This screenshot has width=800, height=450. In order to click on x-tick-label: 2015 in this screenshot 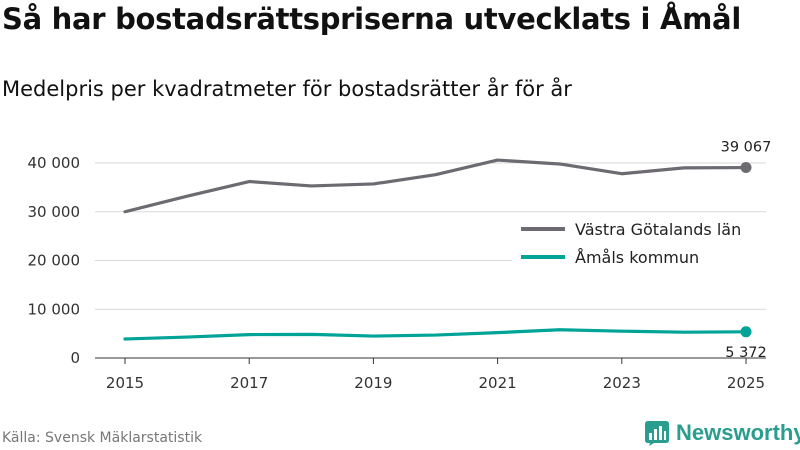, I will do `click(125, 383)`.